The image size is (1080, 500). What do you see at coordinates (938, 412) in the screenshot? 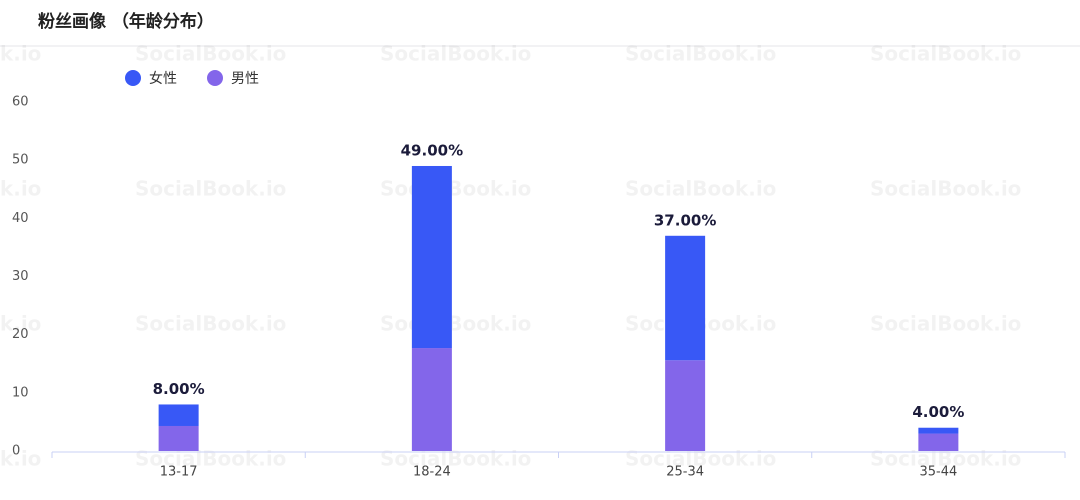
I see `total-label: 4.00%` at bounding box center [938, 412].